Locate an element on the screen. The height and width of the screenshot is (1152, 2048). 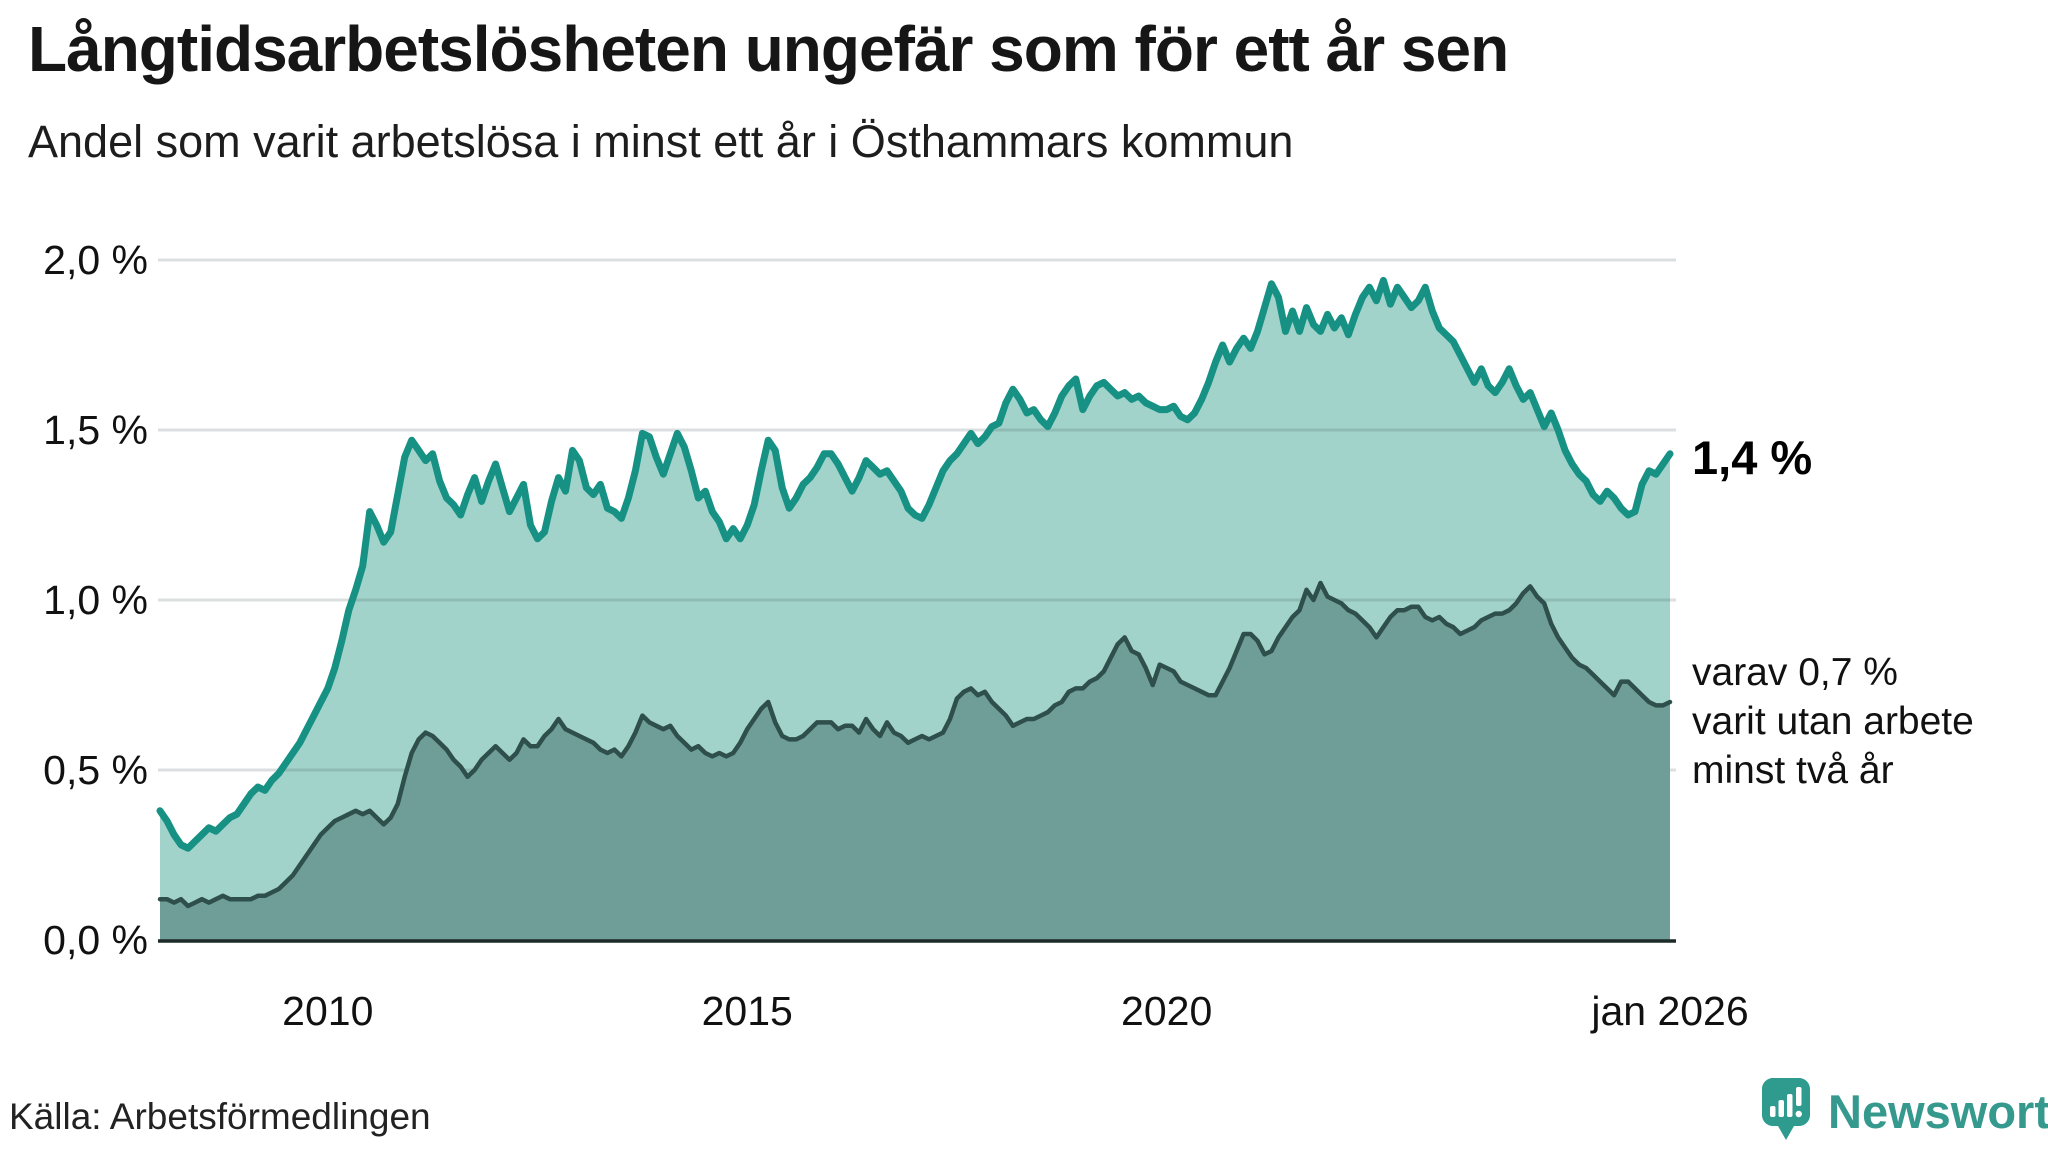
source-note: Källa: Arbetsförmedlingen is located at coordinates (220, 1116).